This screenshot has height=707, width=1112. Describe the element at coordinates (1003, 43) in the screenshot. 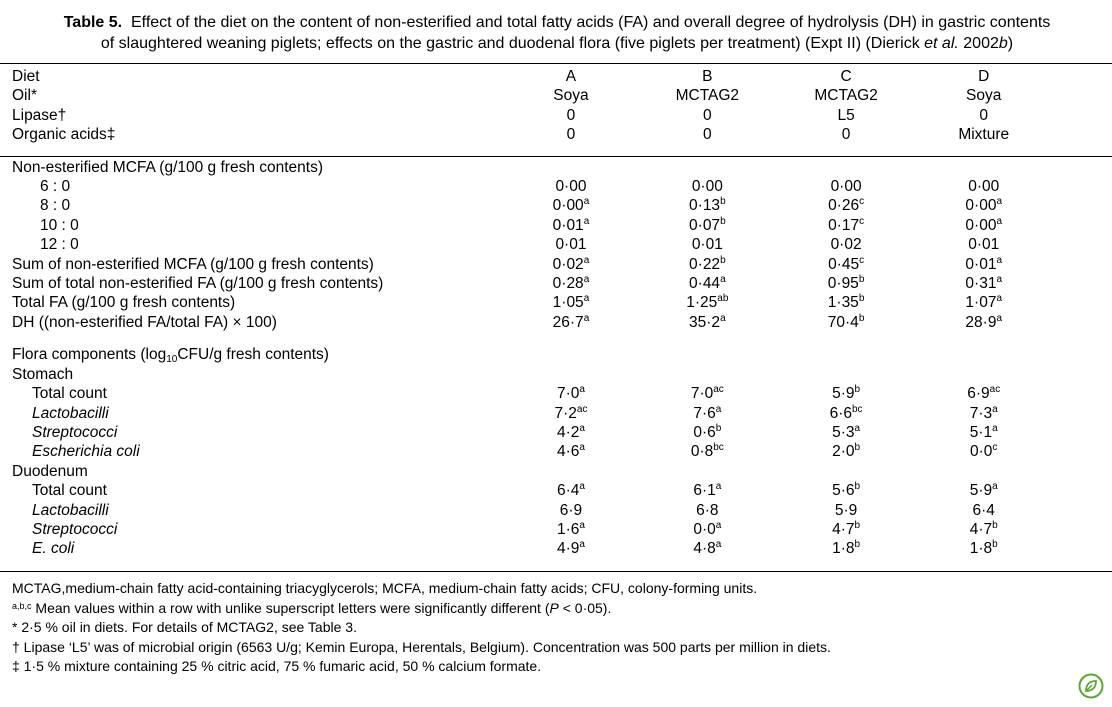

I see `caption-year-suffix: b` at that location.